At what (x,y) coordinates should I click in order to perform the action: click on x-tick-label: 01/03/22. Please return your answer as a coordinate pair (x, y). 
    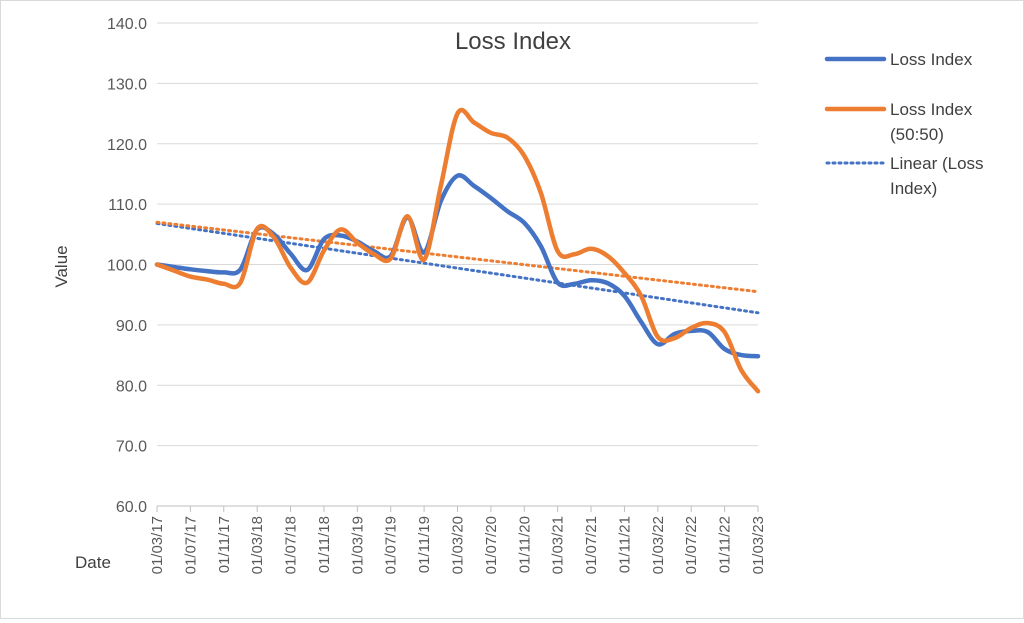
    Looking at the image, I should click on (658, 545).